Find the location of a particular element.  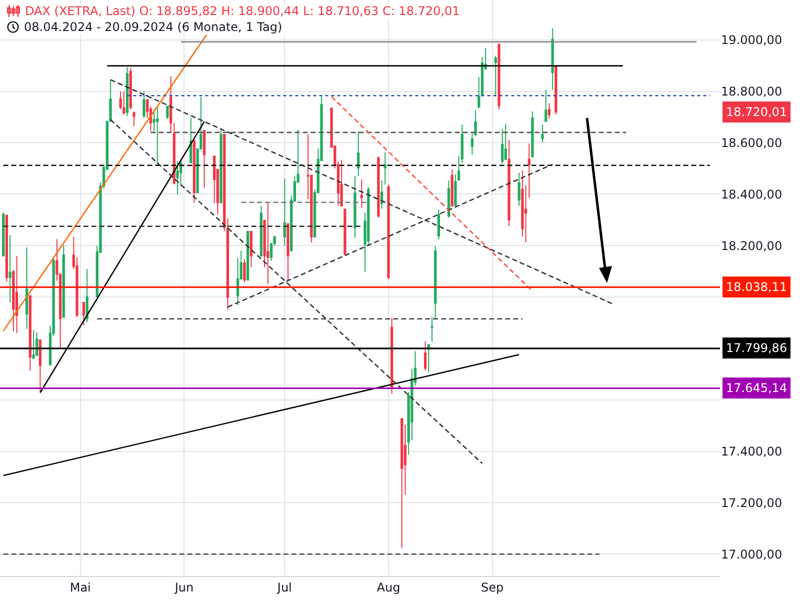

y-tick-label: 18.600,00 is located at coordinates (751, 143).